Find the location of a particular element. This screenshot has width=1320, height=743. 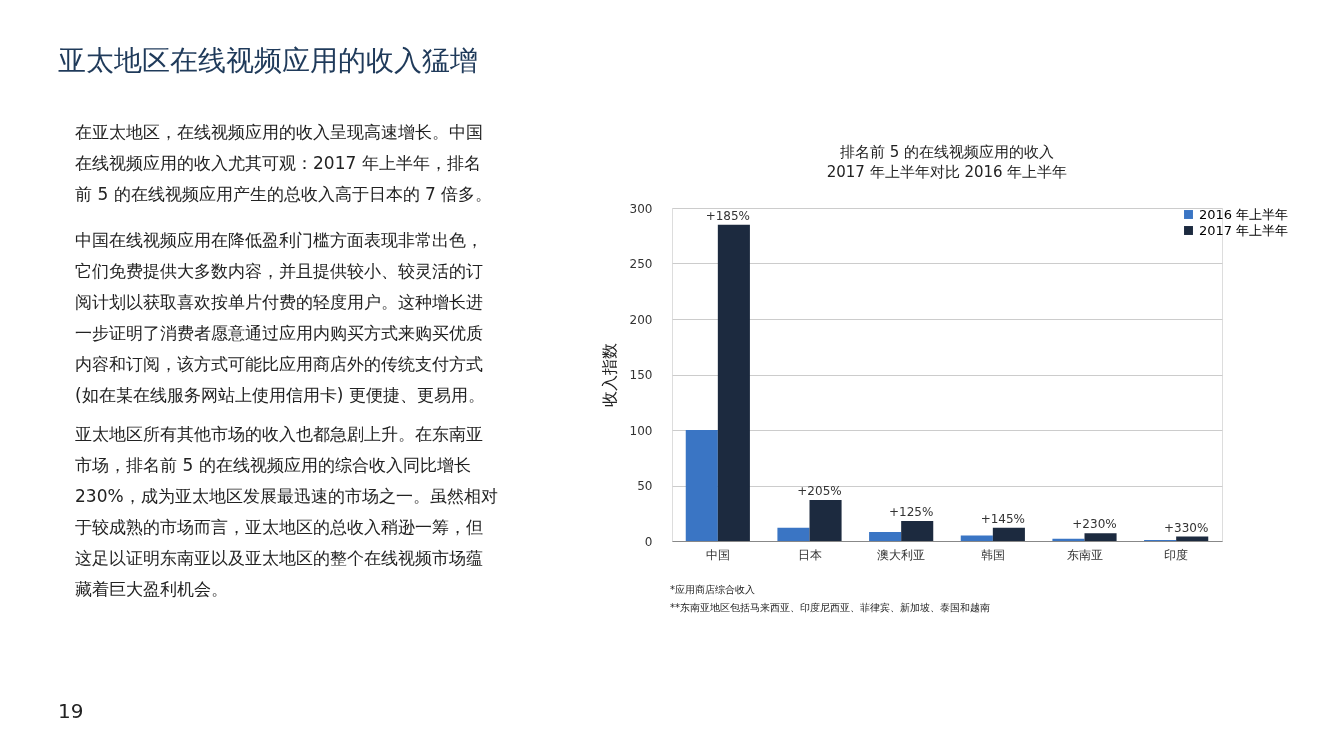

text: 2017 年上半年对比 2016 年上半年 is located at coordinates (947, 172).